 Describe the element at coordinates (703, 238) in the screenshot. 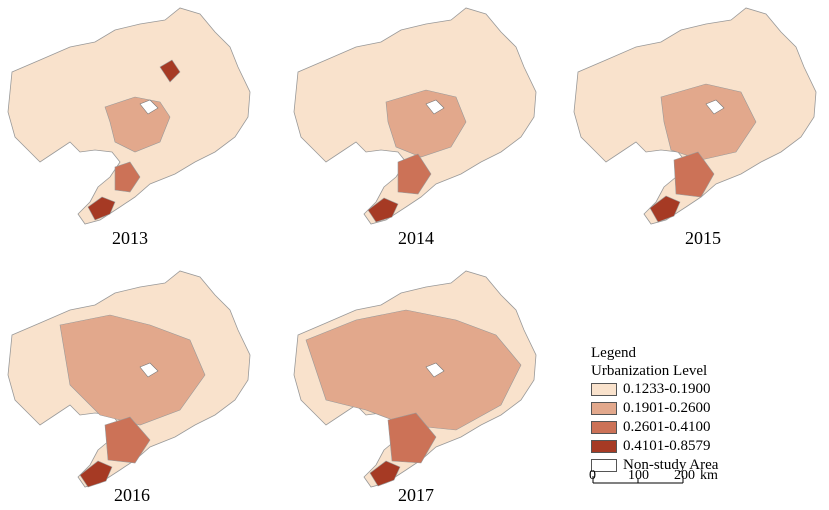

I see `year-label: 2015` at that location.